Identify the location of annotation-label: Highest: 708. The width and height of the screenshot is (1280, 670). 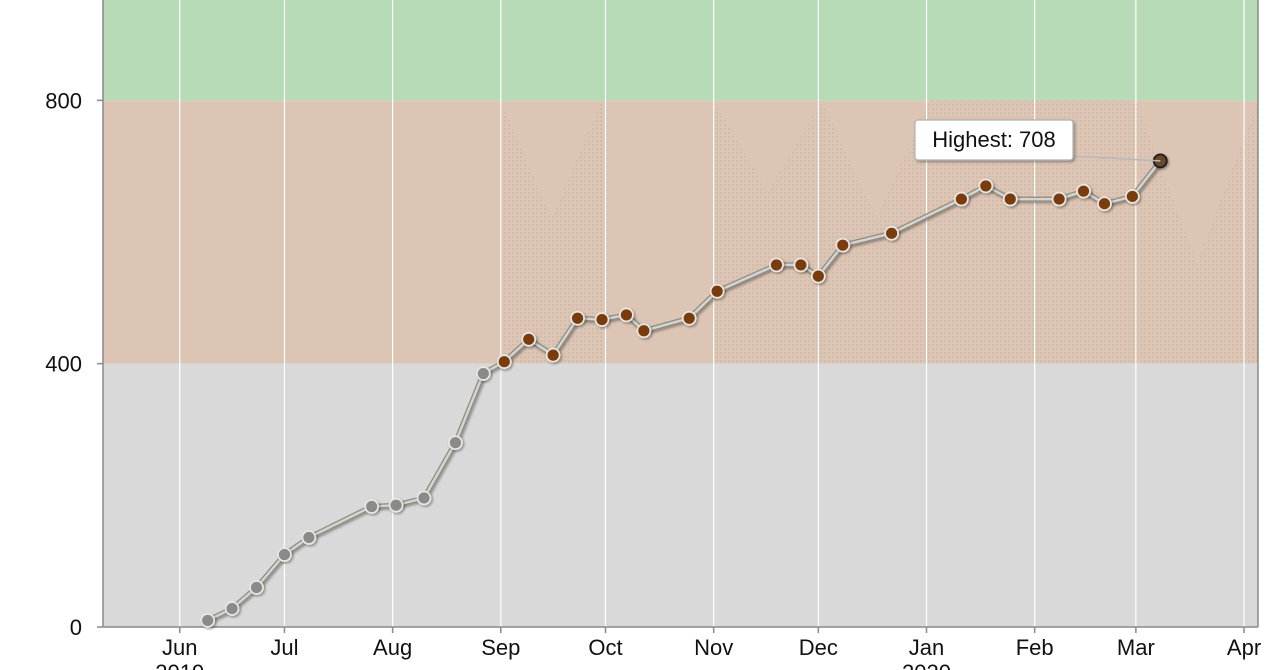
(994, 139).